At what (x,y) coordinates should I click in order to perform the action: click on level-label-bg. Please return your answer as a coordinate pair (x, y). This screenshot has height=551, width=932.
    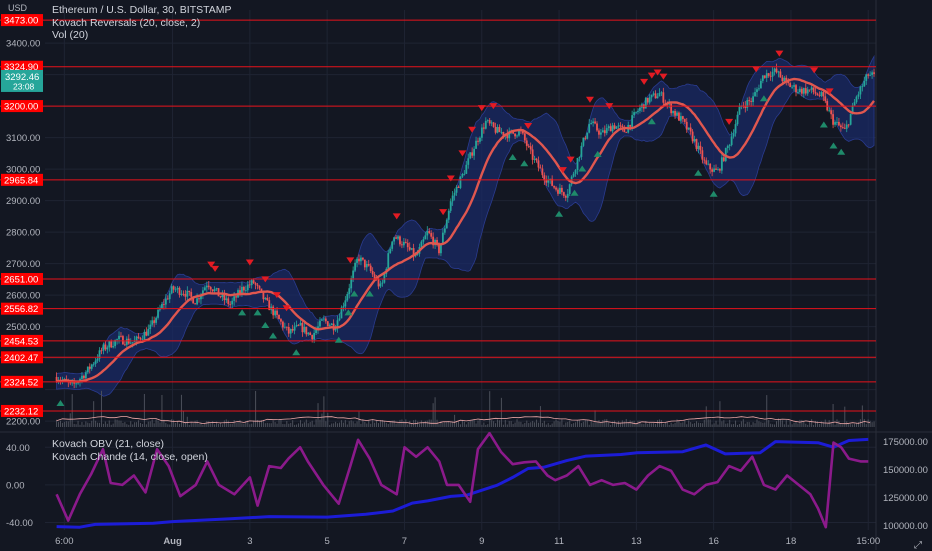
    Looking at the image, I should click on (22, 66).